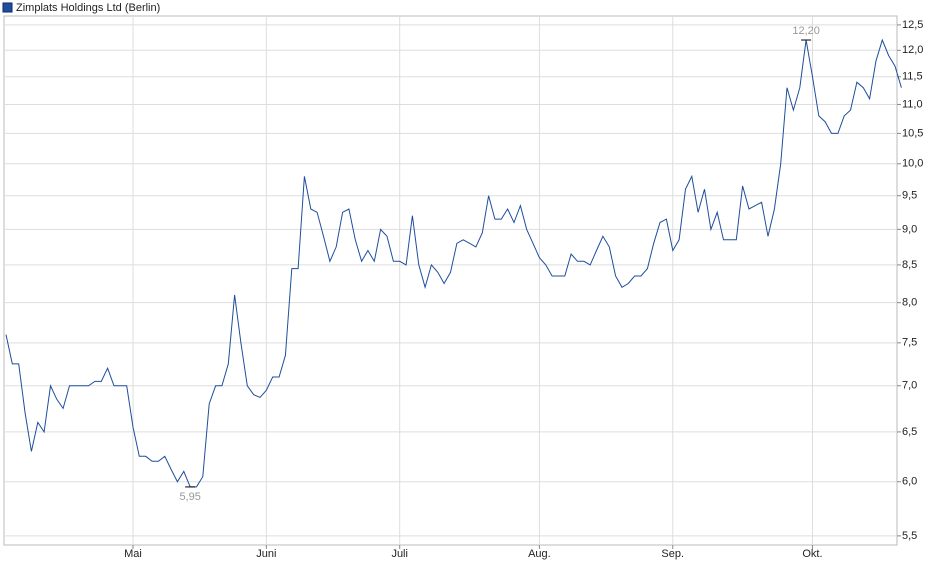 The image size is (940, 584). Describe the element at coordinates (912, 25) in the screenshot. I see `y-tick-label: 12,5` at that location.